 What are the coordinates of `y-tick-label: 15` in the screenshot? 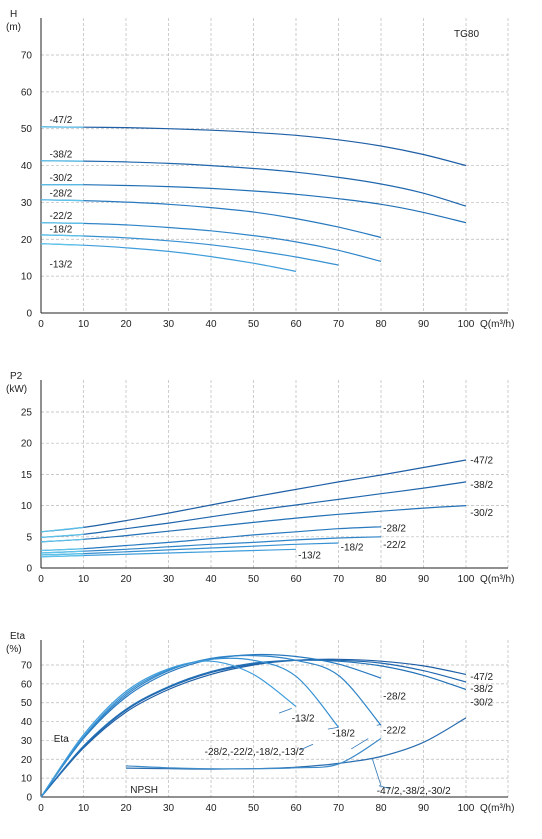 It's located at (27, 475).